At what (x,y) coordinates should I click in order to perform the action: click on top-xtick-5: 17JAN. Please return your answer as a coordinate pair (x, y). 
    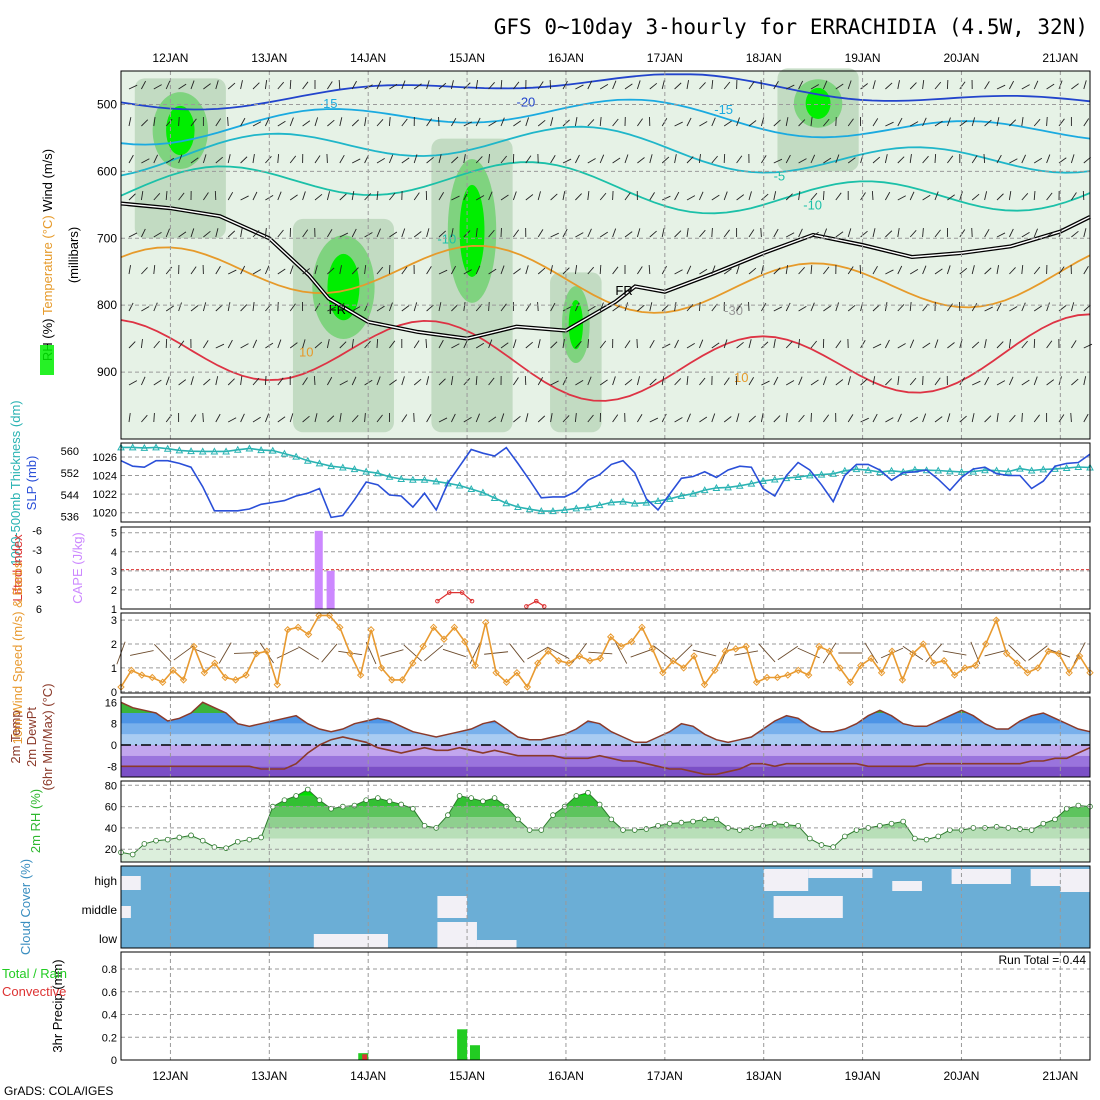
    Looking at the image, I should click on (665, 58).